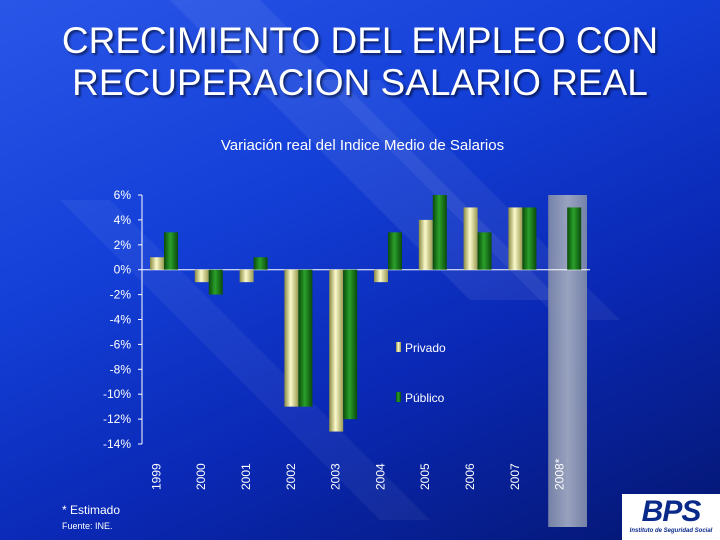  I want to click on bar-publico-2006, so click(484, 251).